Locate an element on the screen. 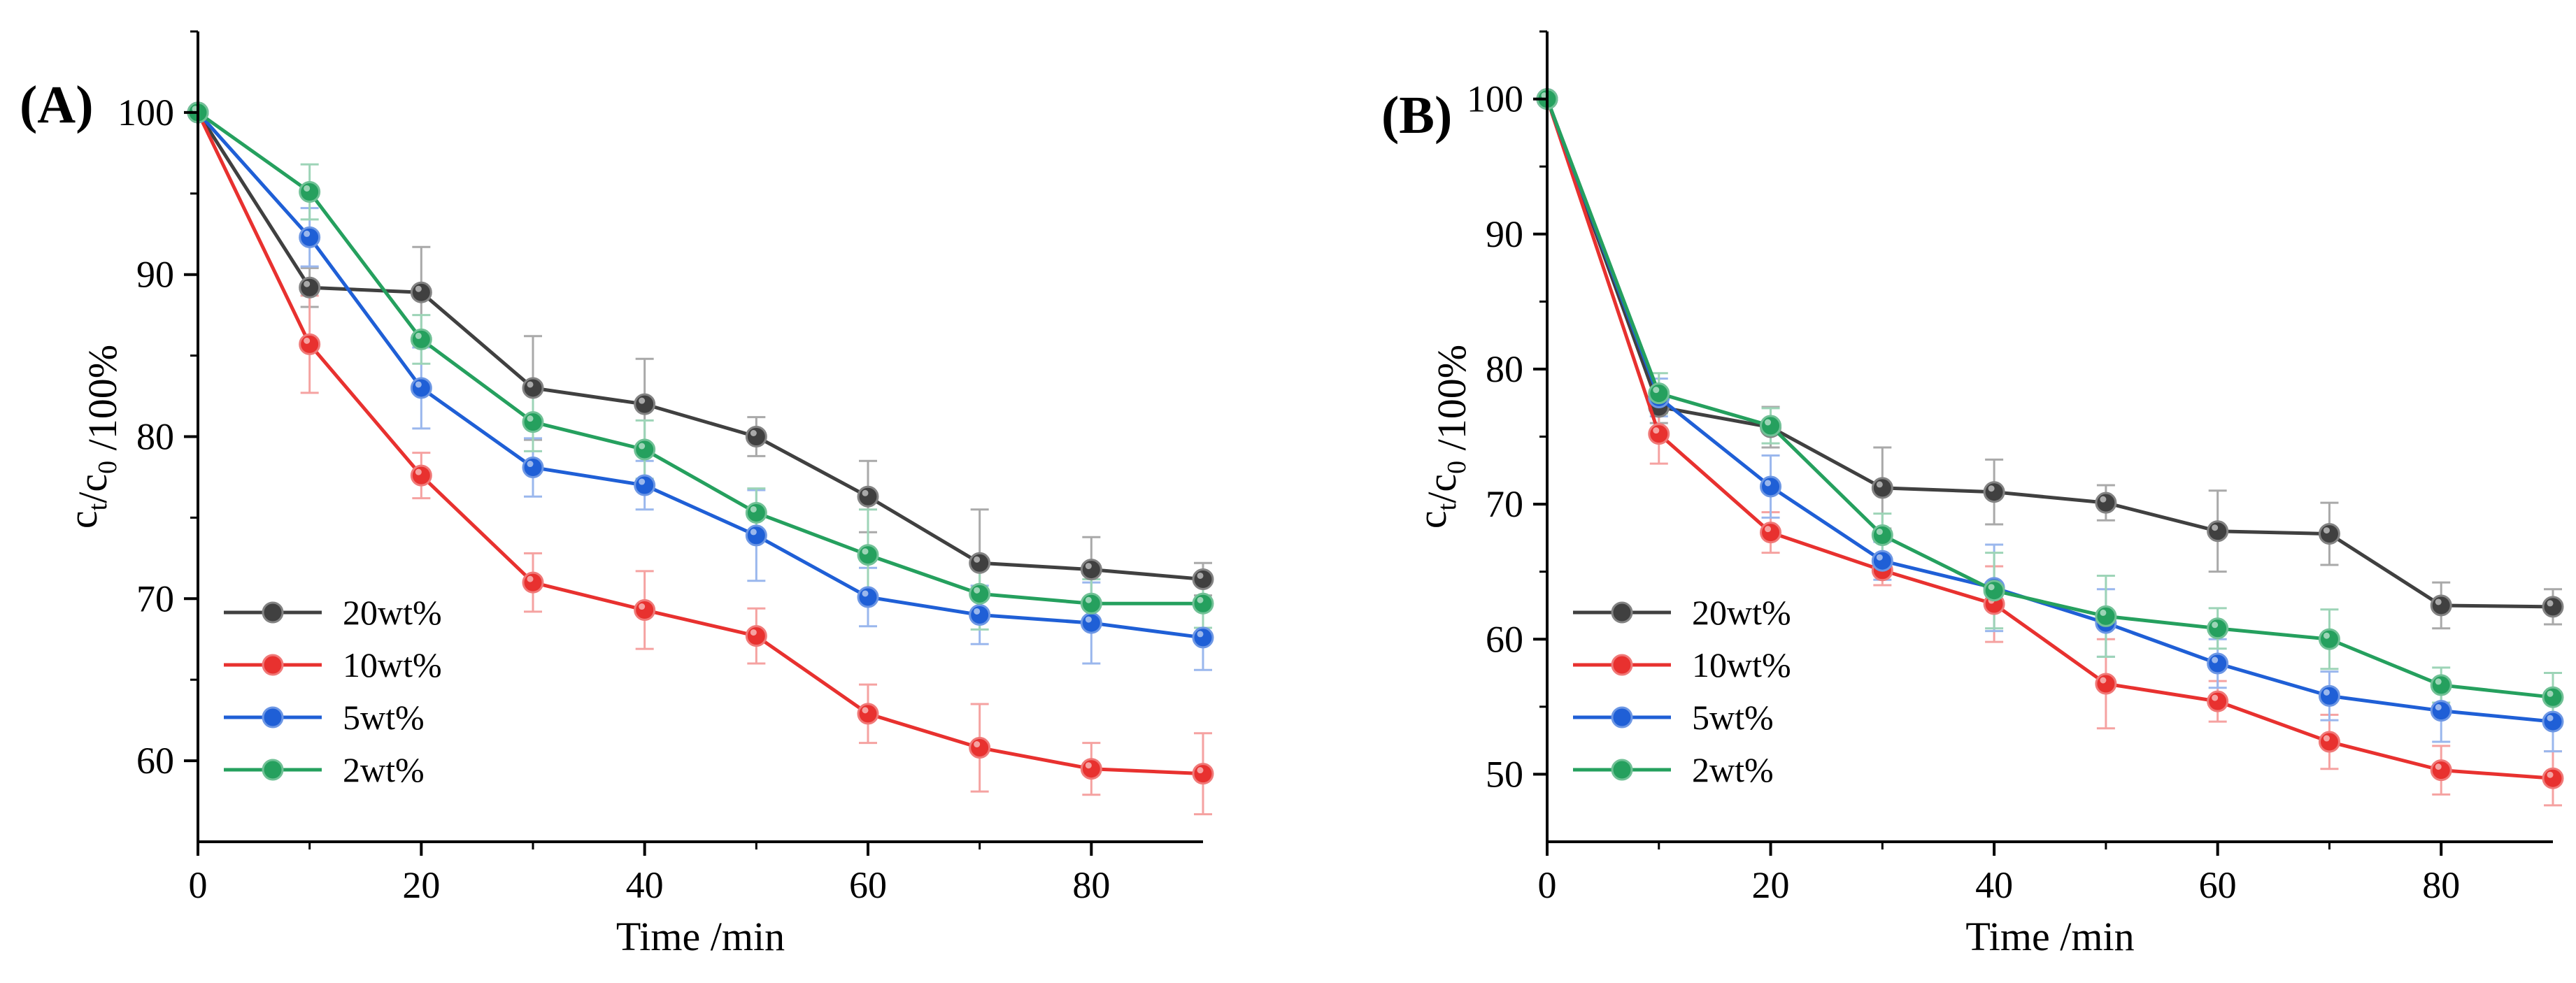  panel-label: (A) is located at coordinates (57, 105).